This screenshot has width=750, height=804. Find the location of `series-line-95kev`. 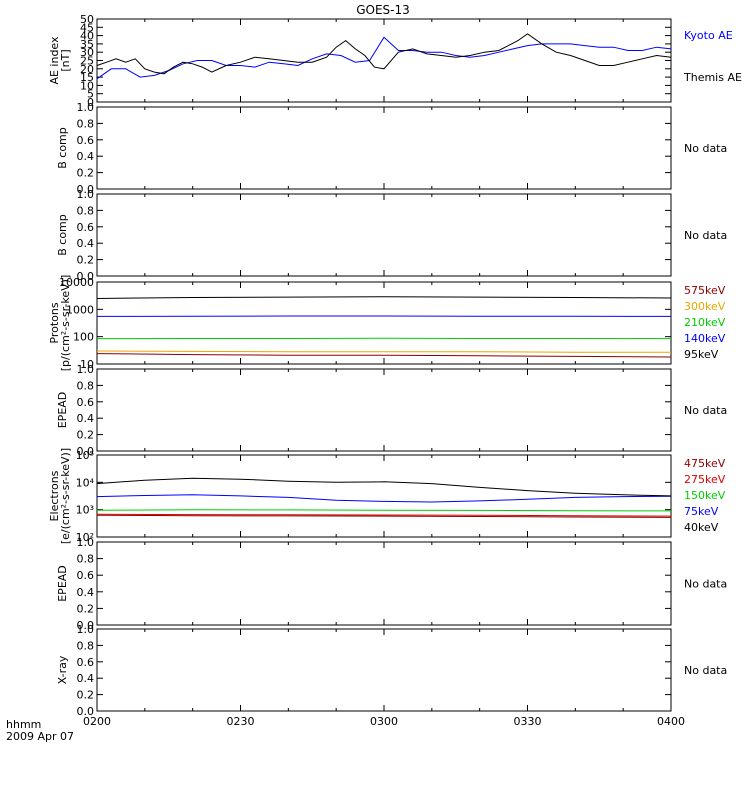

series-line-95kev is located at coordinates (384, 298).